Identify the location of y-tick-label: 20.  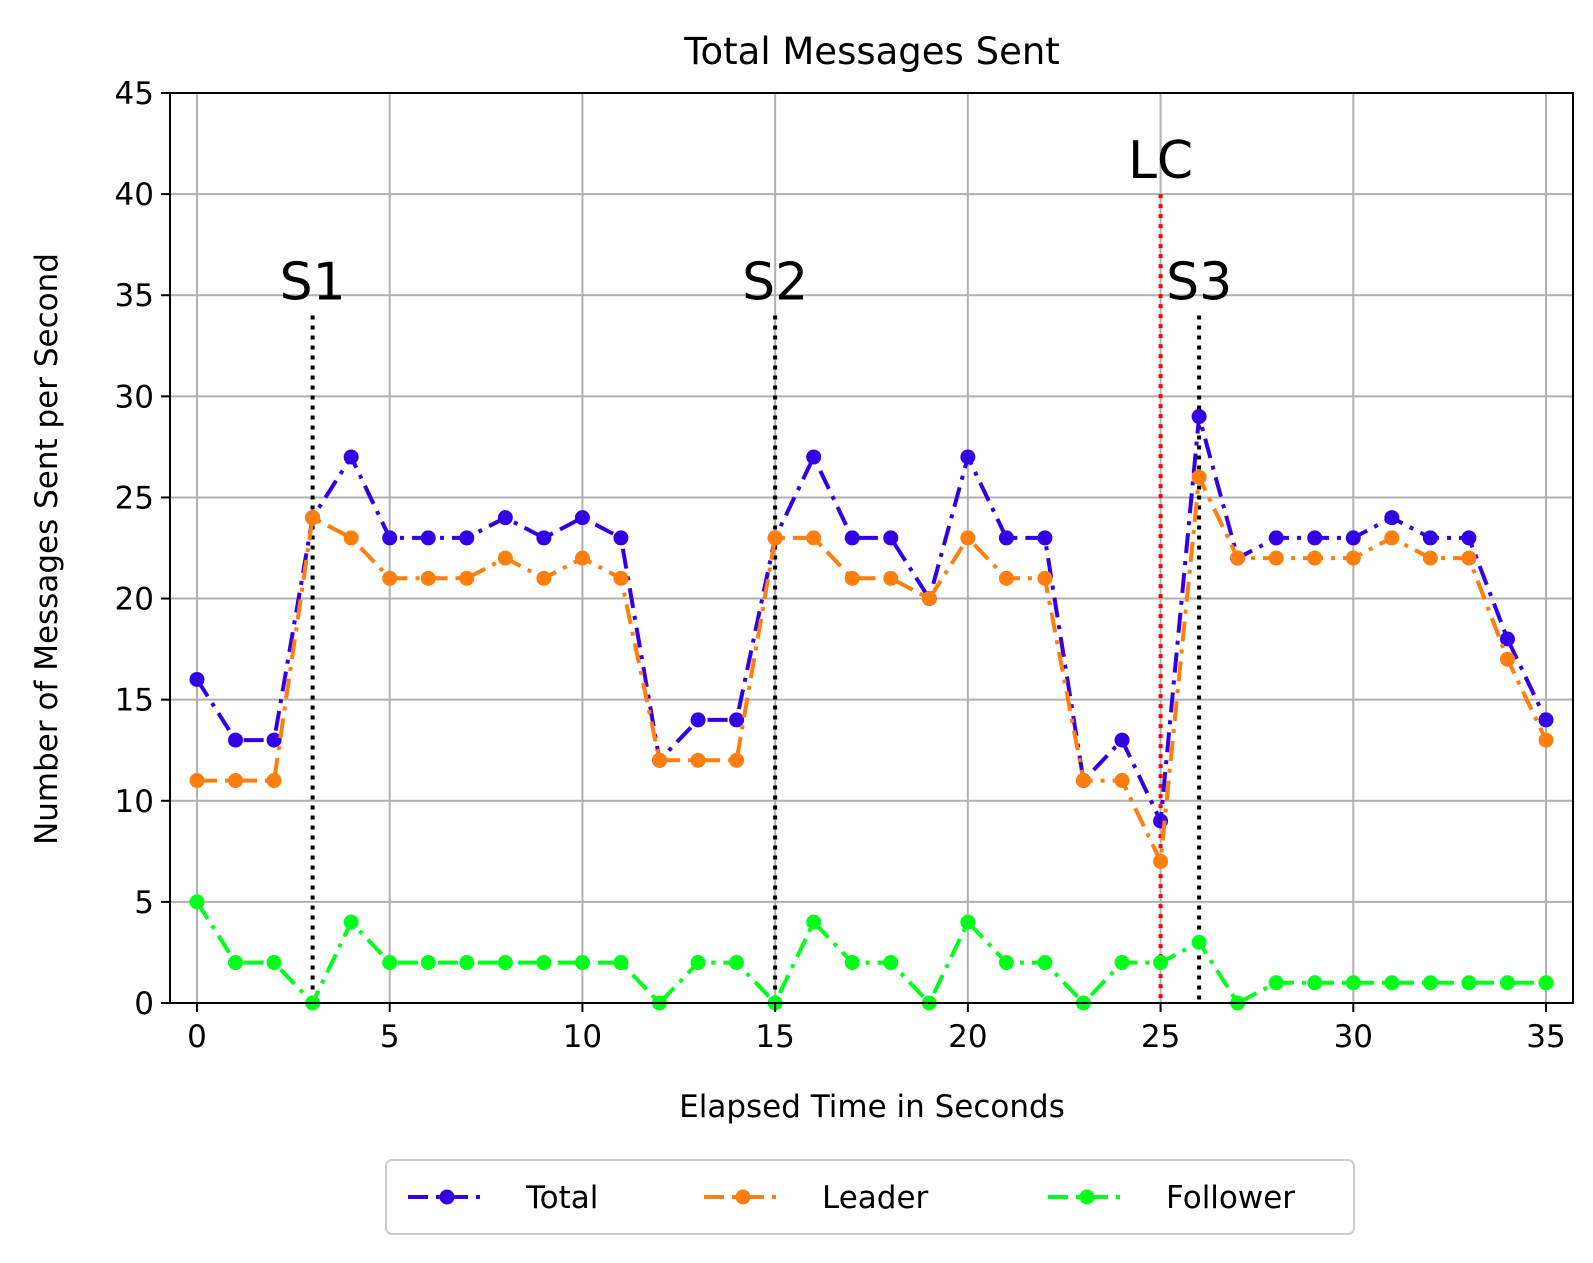
(134, 600).